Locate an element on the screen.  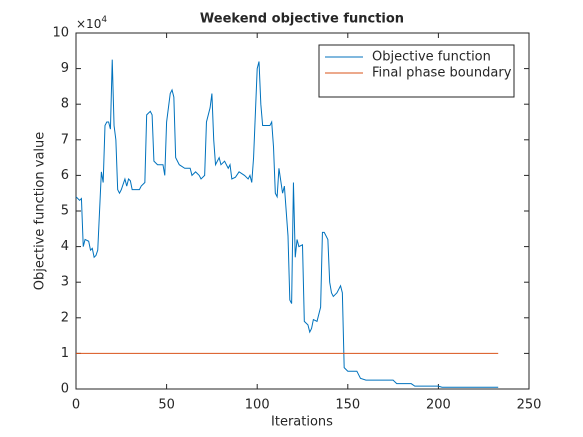
y-multiplier: ×10⁴ is located at coordinates (91, 23).